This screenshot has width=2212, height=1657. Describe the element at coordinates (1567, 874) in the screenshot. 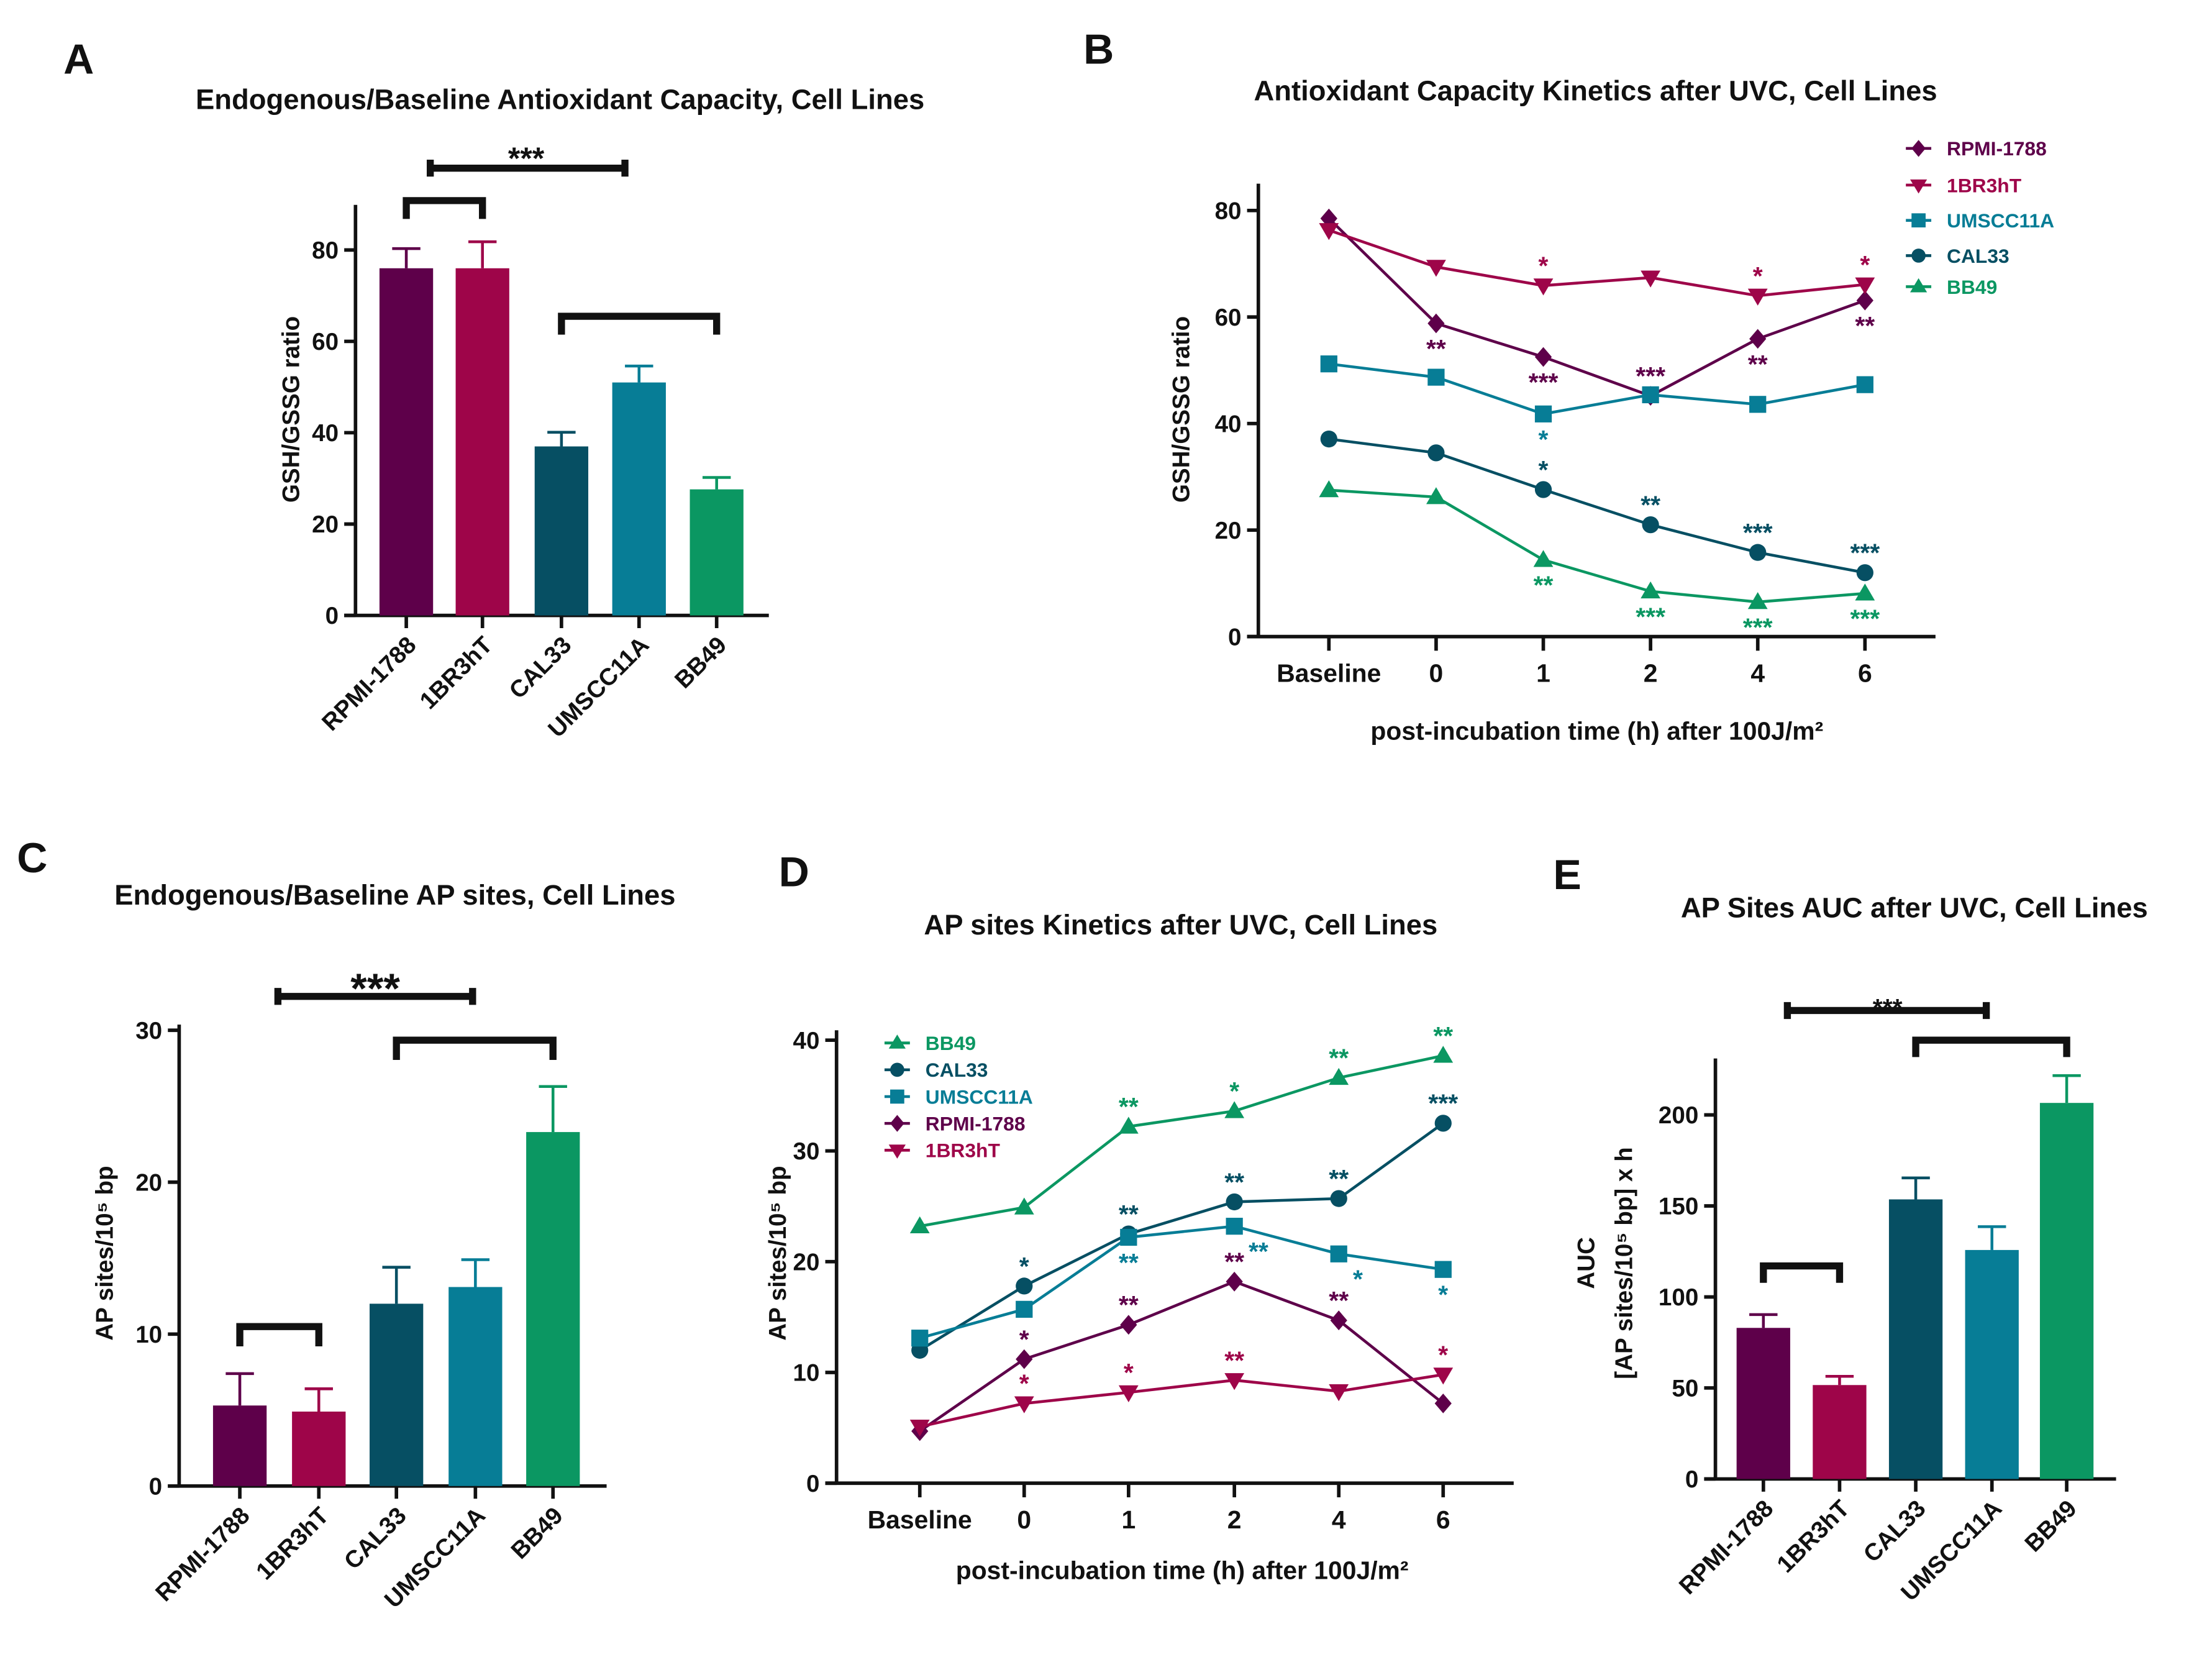

I see `panel-label: E` at that location.